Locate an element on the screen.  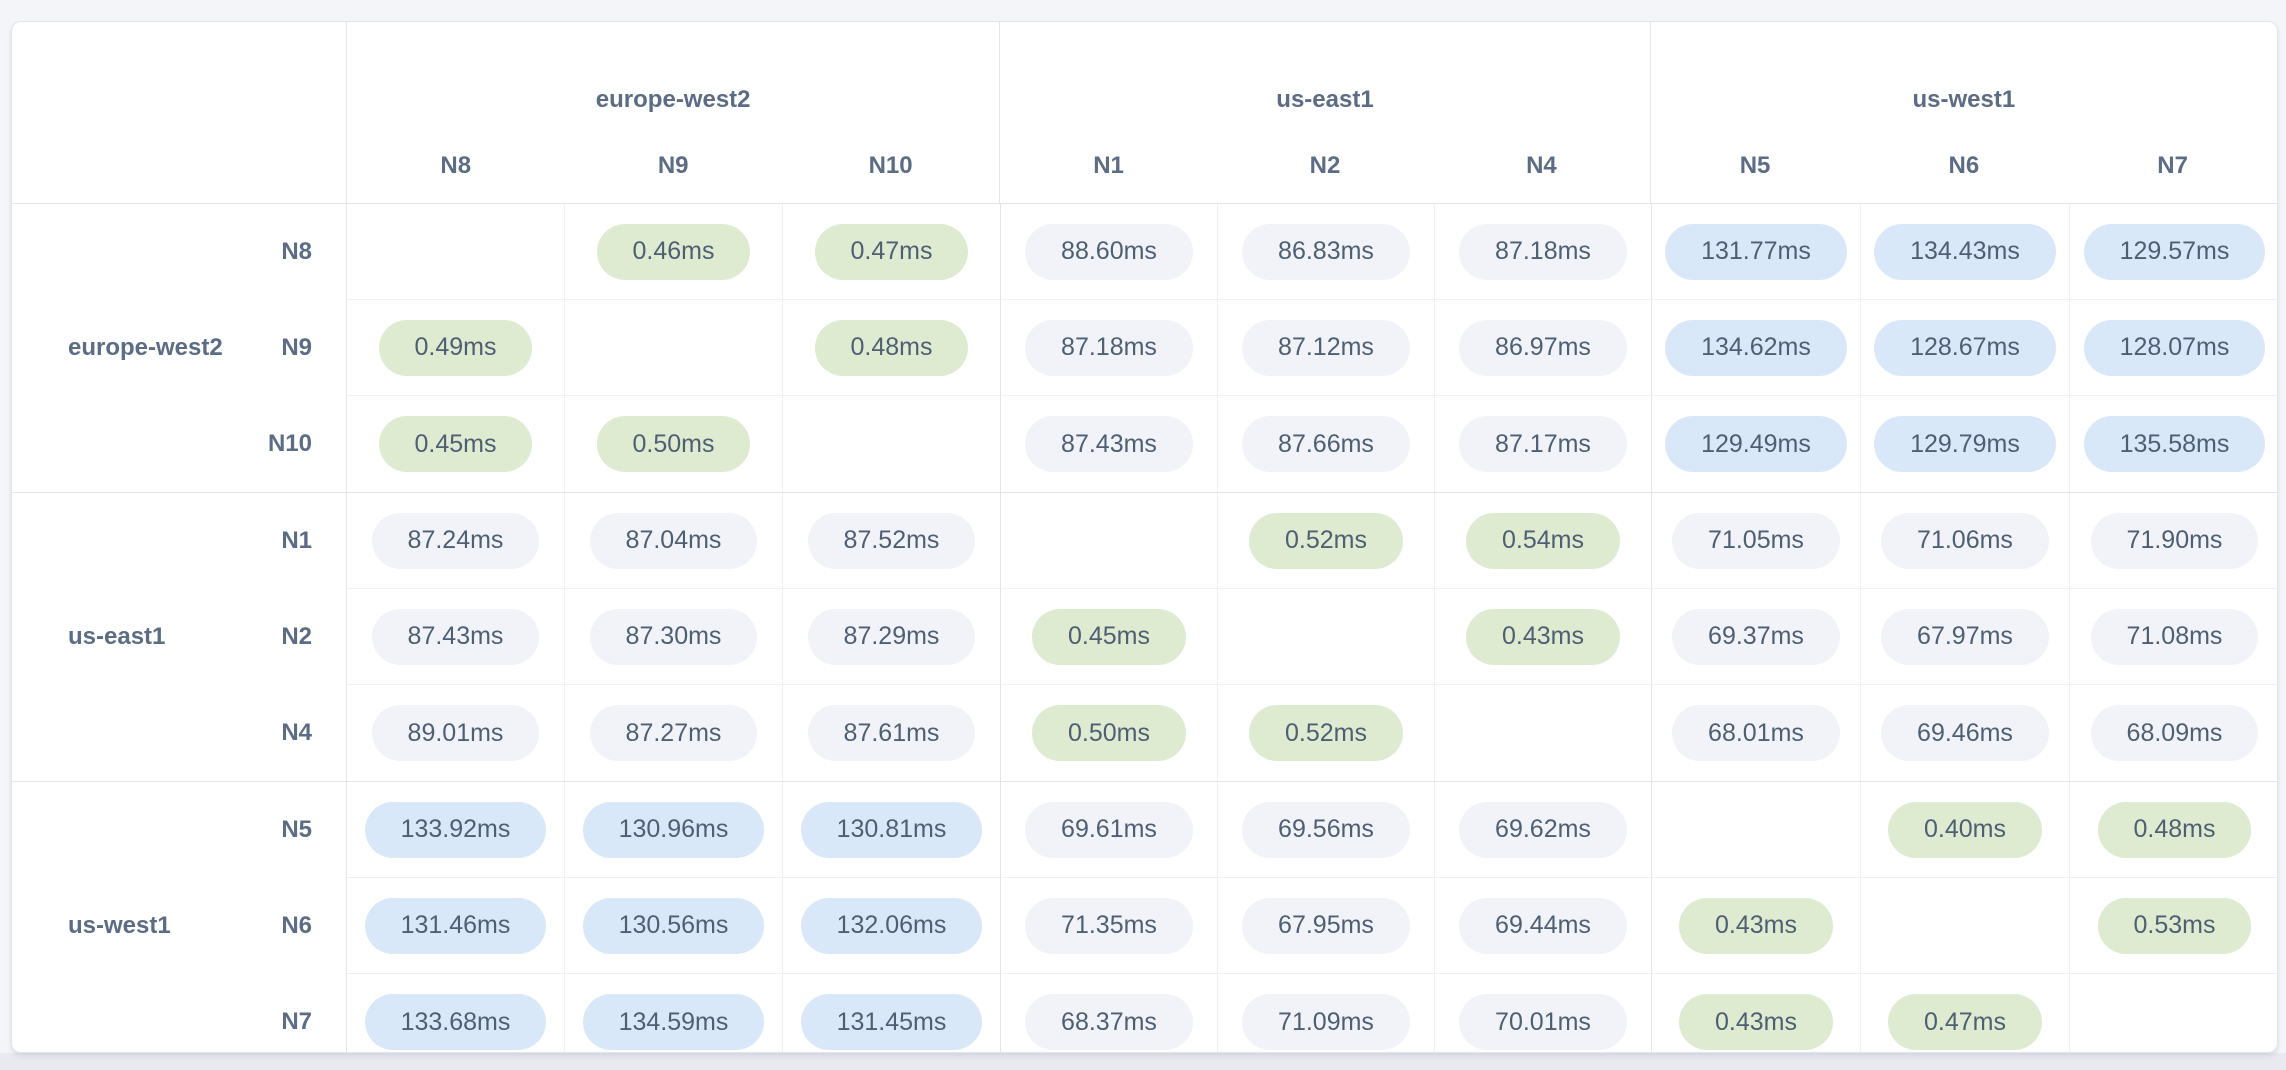
latency-pill: 71.09ms is located at coordinates (1326, 1022).